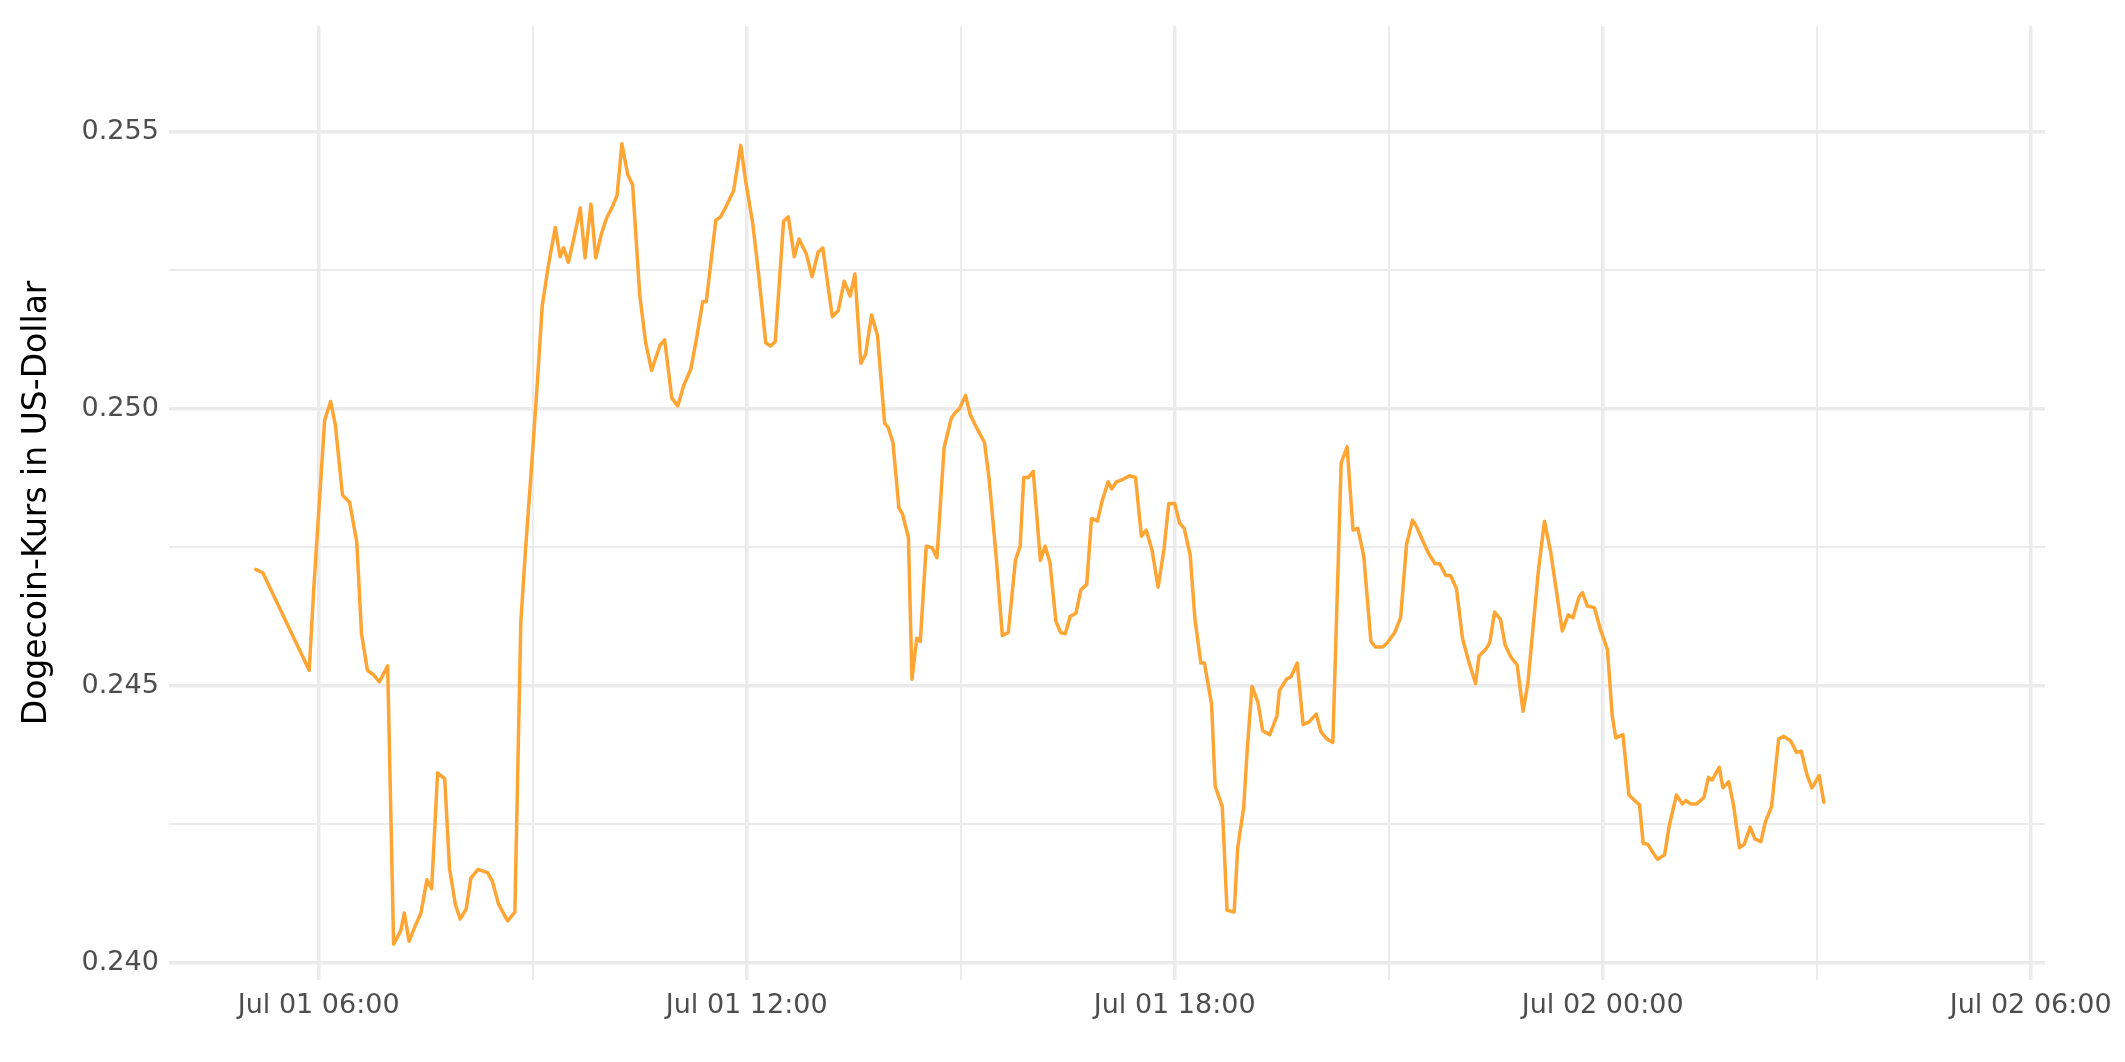 This screenshot has height=1062, width=2125. Describe the element at coordinates (120, 960) in the screenshot. I see `y-tick-label: 0.240` at that location.